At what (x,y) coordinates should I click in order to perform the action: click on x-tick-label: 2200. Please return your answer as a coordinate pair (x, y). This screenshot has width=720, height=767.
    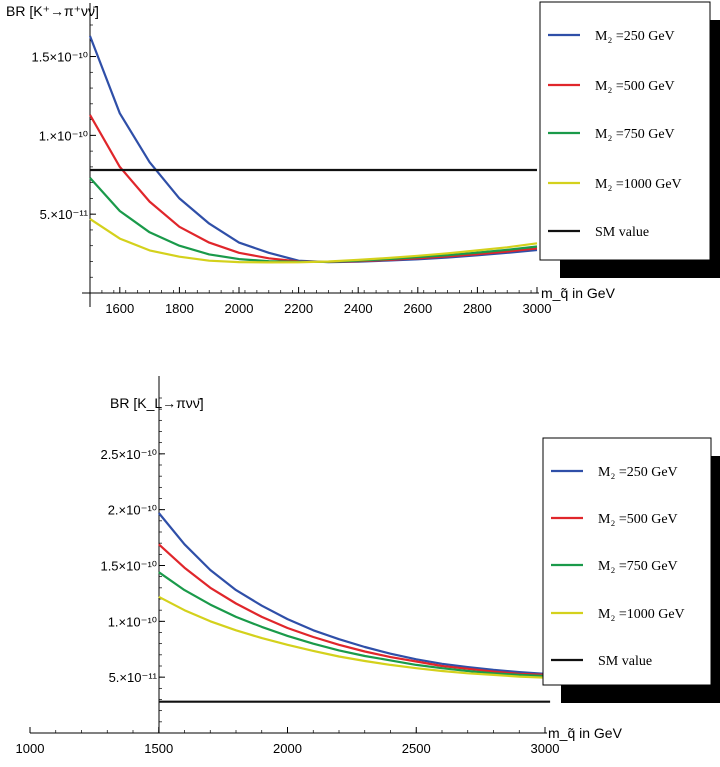
    Looking at the image, I should click on (298, 308).